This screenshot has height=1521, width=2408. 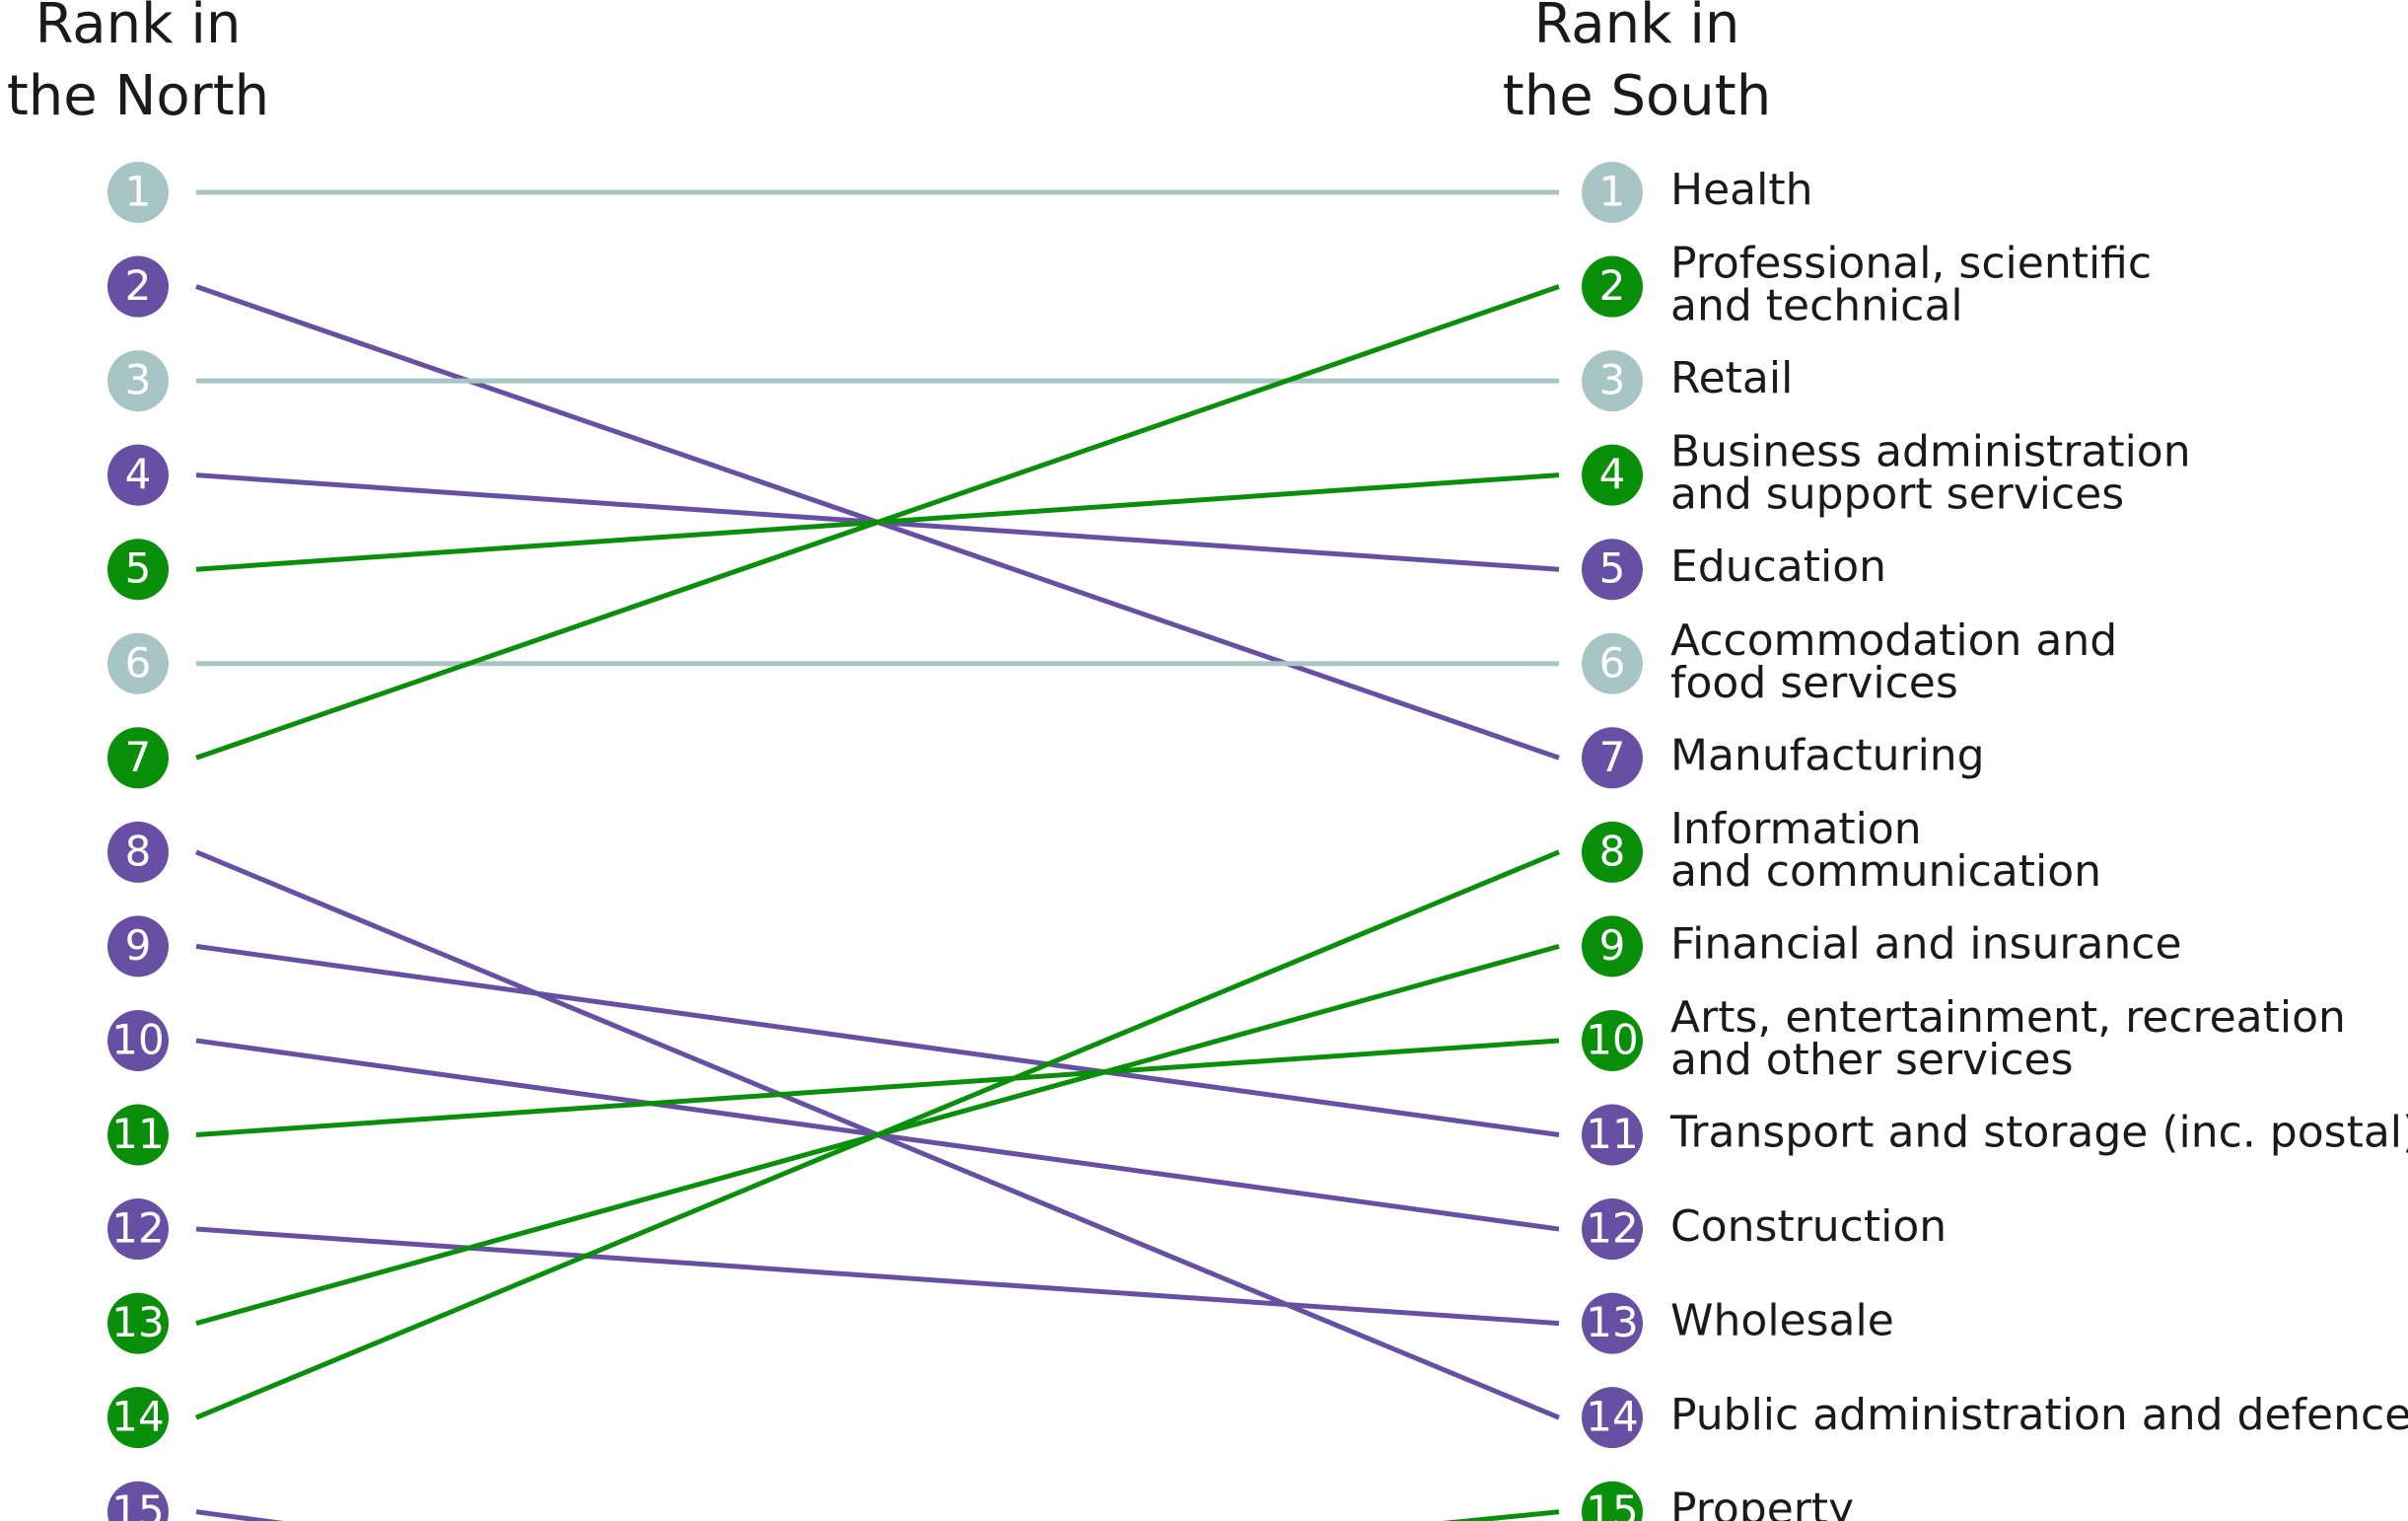 What do you see at coordinates (138, 96) in the screenshot?
I see `axis-title: the North` at bounding box center [138, 96].